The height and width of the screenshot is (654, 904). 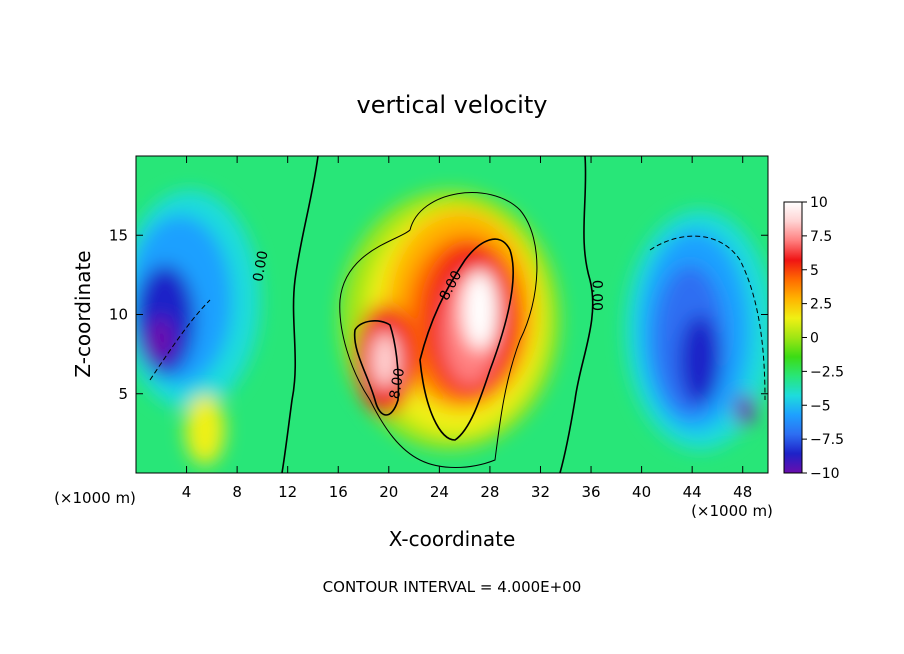 I want to click on y-tick-label: 5, so click(x=123, y=394).